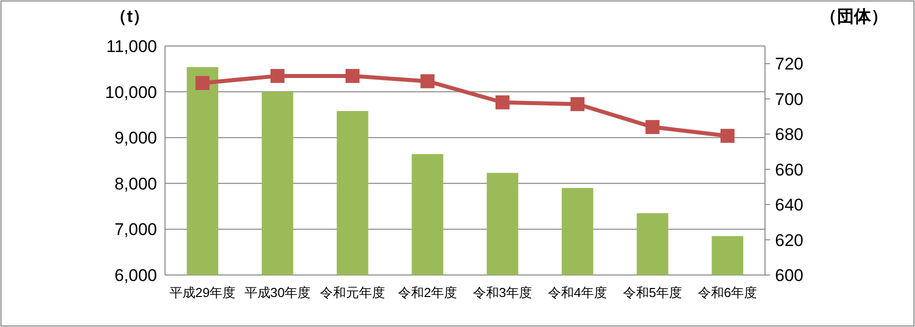  What do you see at coordinates (789, 134) in the screenshot?
I see `y2-tick-label: 680` at bounding box center [789, 134].